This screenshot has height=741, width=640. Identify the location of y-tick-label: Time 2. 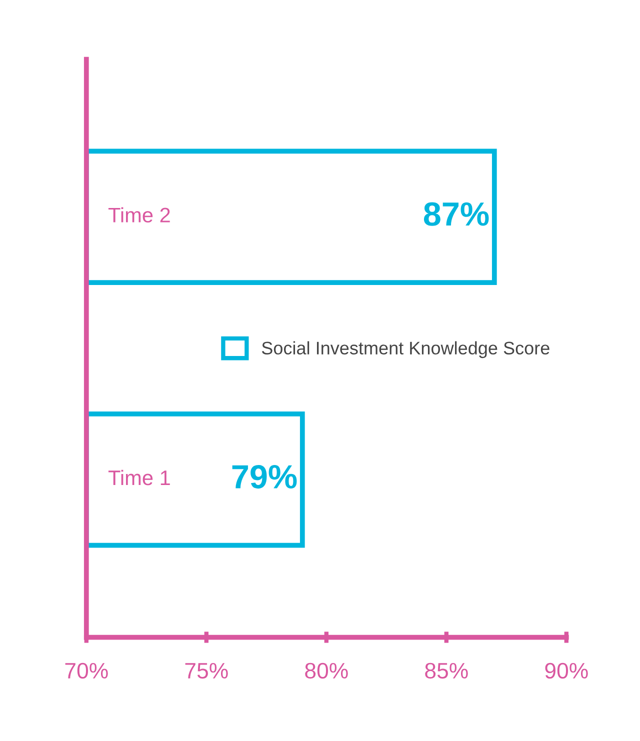
(139, 215).